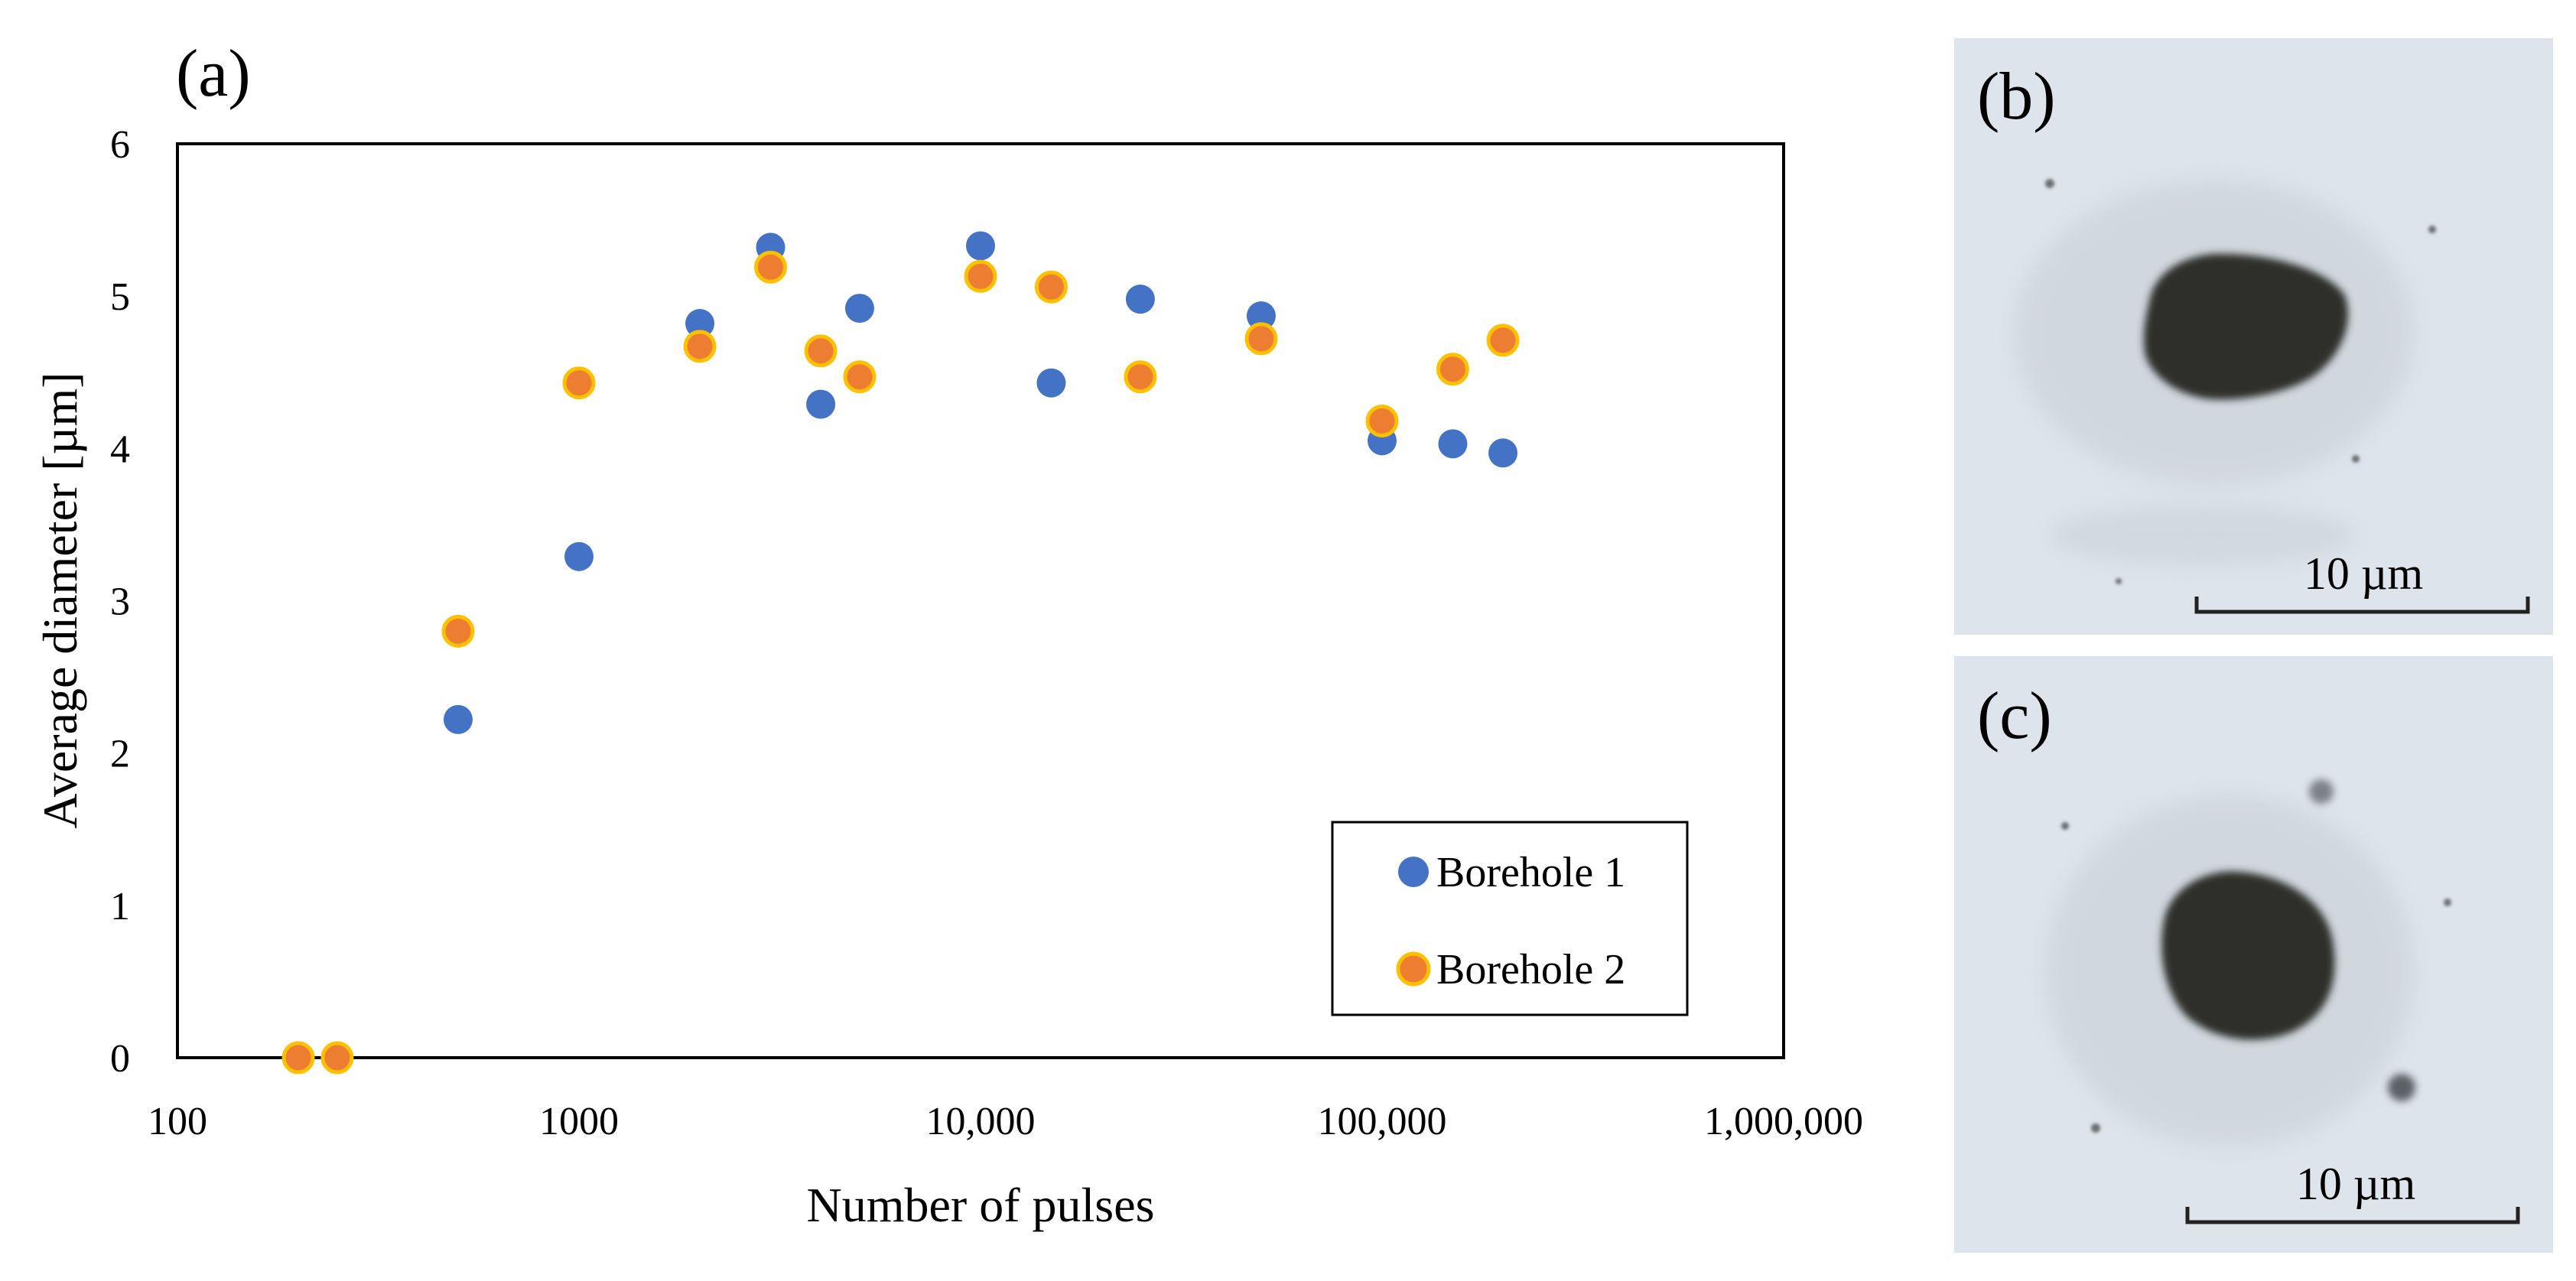 Image resolution: width=2576 pixels, height=1281 pixels. I want to click on x-axis-title: Number of pulses, so click(980, 1205).